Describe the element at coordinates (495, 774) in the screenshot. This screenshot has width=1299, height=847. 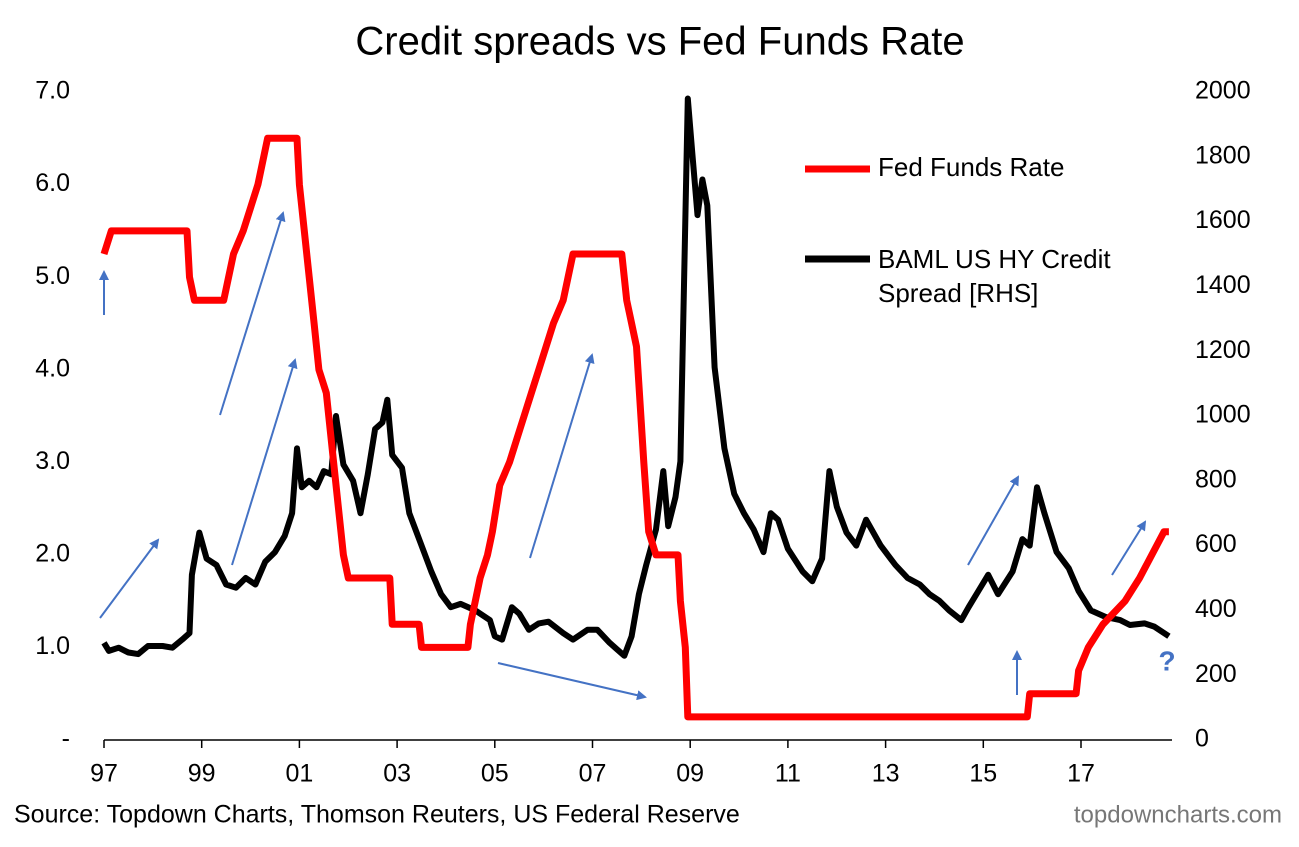
I see `x-tick-label: 05` at that location.